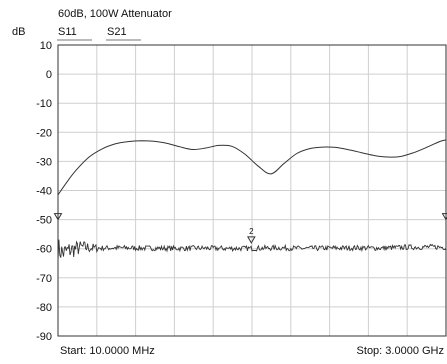 Image resolution: width=447 pixels, height=364 pixels. Describe the element at coordinates (44, 250) in the screenshot. I see `y-tick-label: -60` at that location.